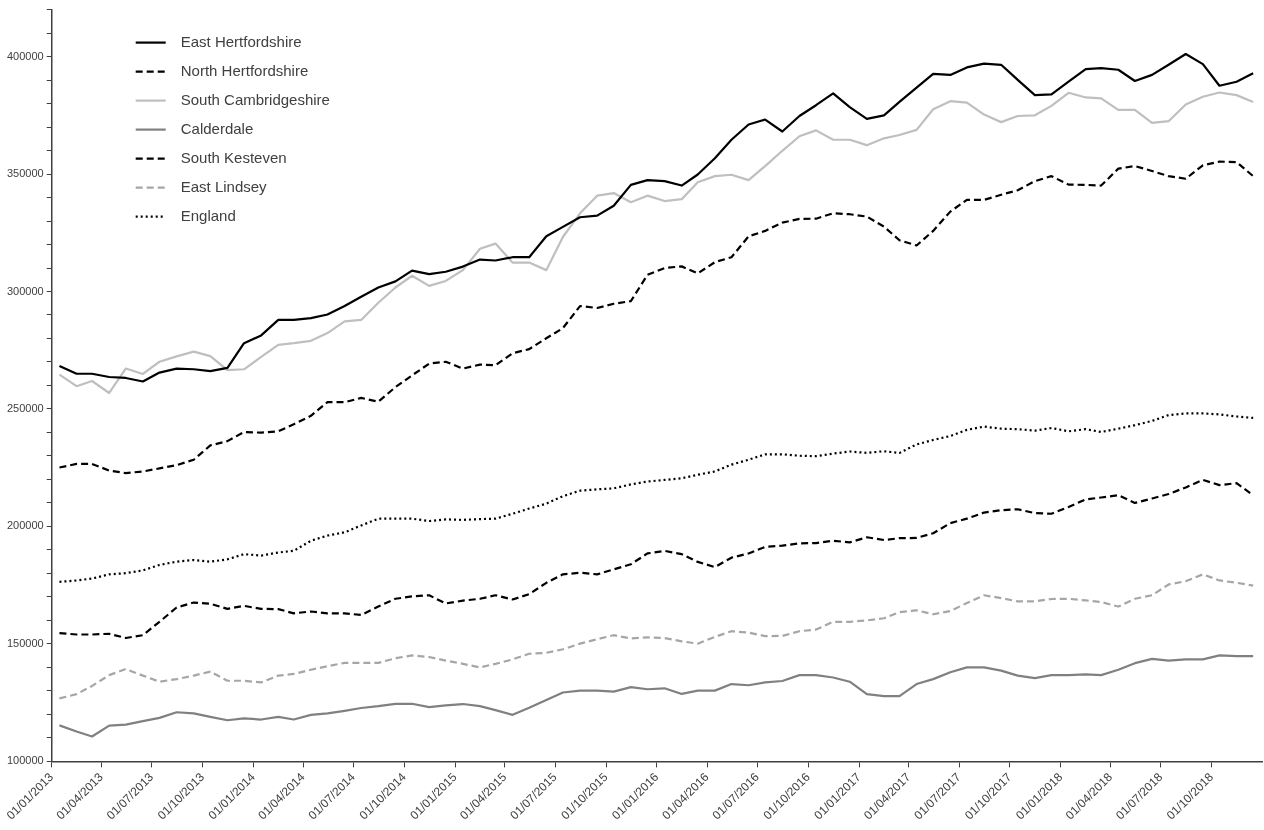 The image size is (1264, 830). Describe the element at coordinates (656, 636) in the screenshot. I see `line-series` at that location.